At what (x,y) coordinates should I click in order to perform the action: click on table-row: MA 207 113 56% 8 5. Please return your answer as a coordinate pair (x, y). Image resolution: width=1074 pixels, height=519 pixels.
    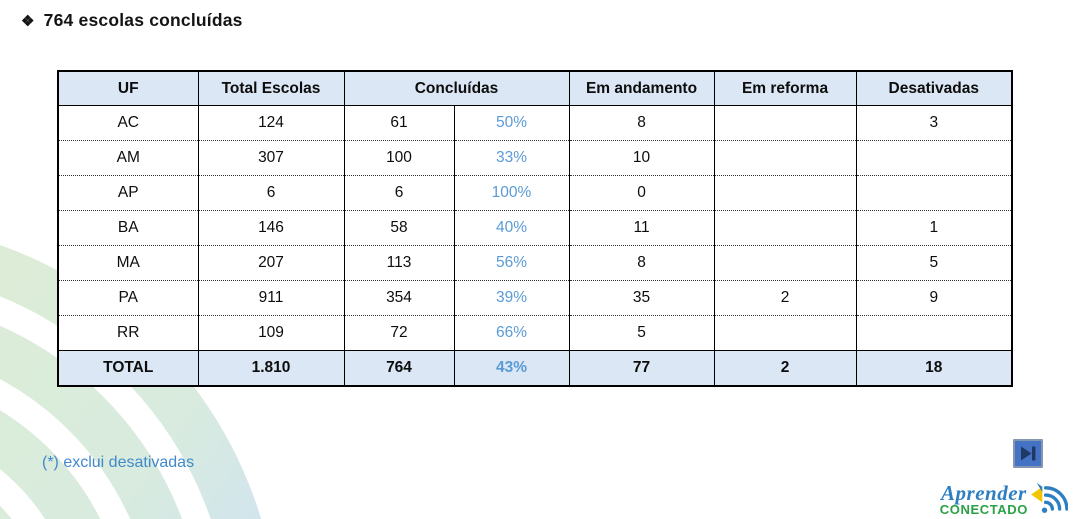
    Looking at the image, I should click on (535, 263).